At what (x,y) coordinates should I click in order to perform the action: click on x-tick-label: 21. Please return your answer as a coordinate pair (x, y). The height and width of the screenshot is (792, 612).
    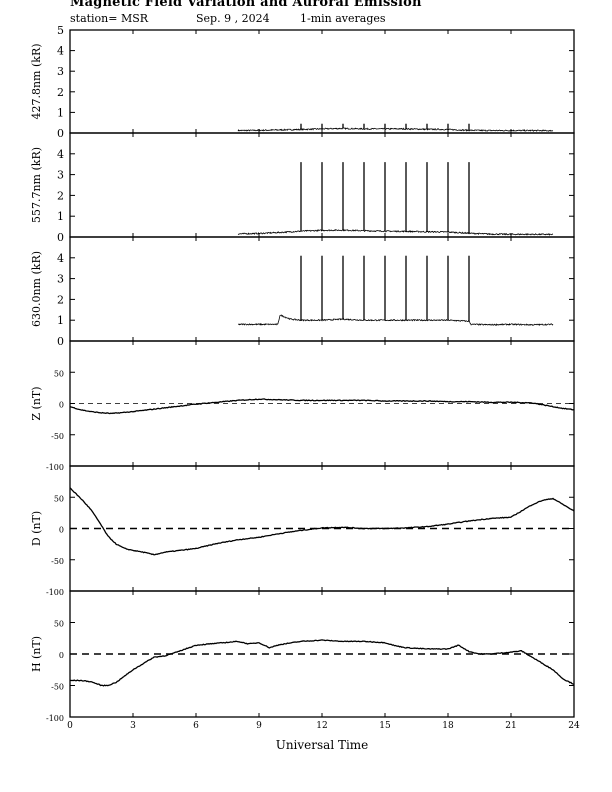
    Looking at the image, I should click on (510, 726).